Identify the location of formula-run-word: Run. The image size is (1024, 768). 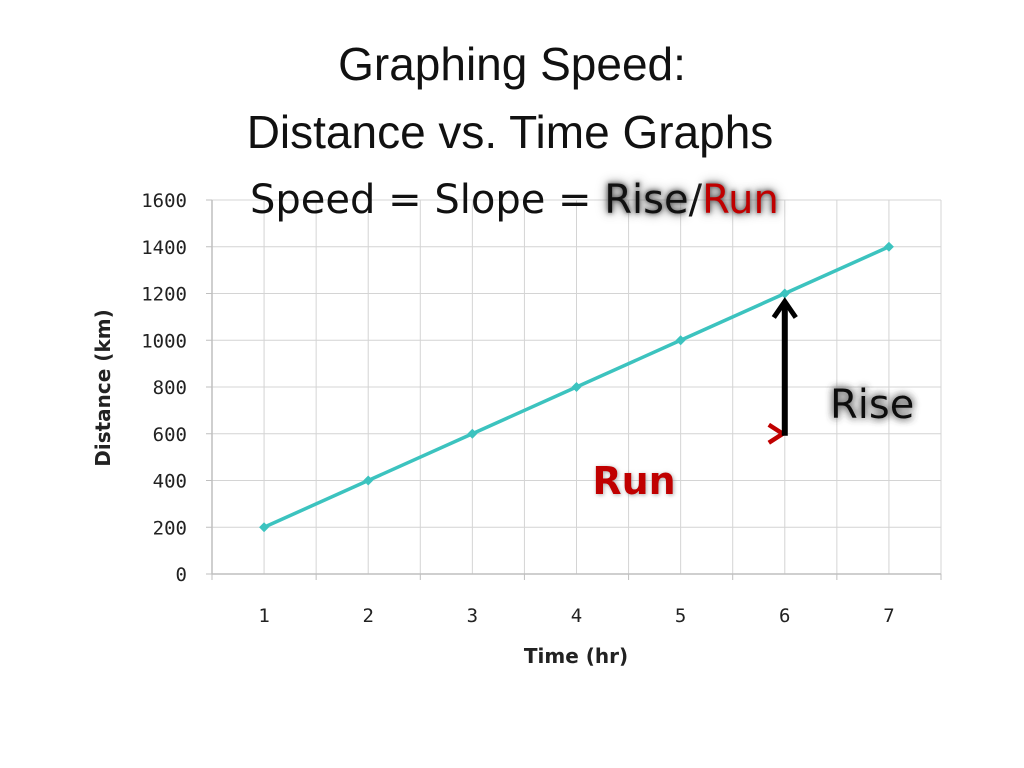
(740, 200).